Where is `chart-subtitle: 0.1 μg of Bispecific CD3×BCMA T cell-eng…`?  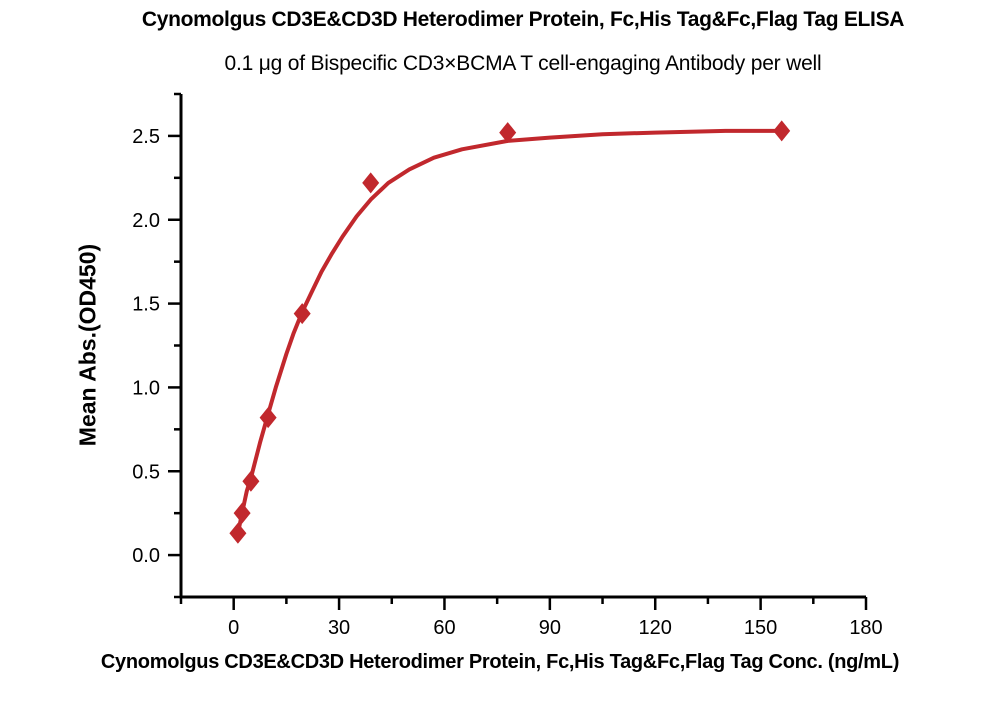
chart-subtitle: 0.1 μg of Bispecific CD3×BCMA T cell-eng… is located at coordinates (523, 63).